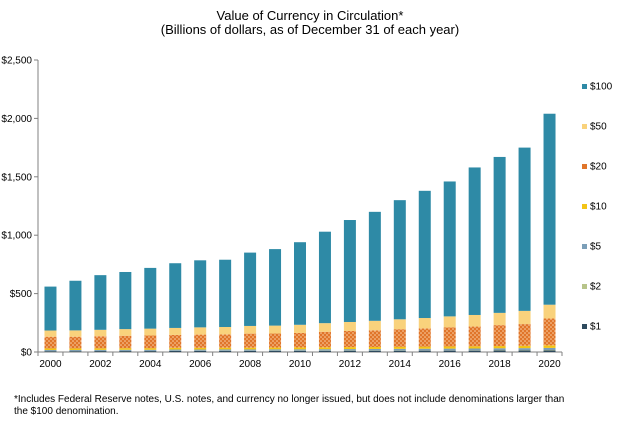 The width and height of the screenshot is (620, 422). I want to click on x-tick-label: 2000, so click(50, 364).